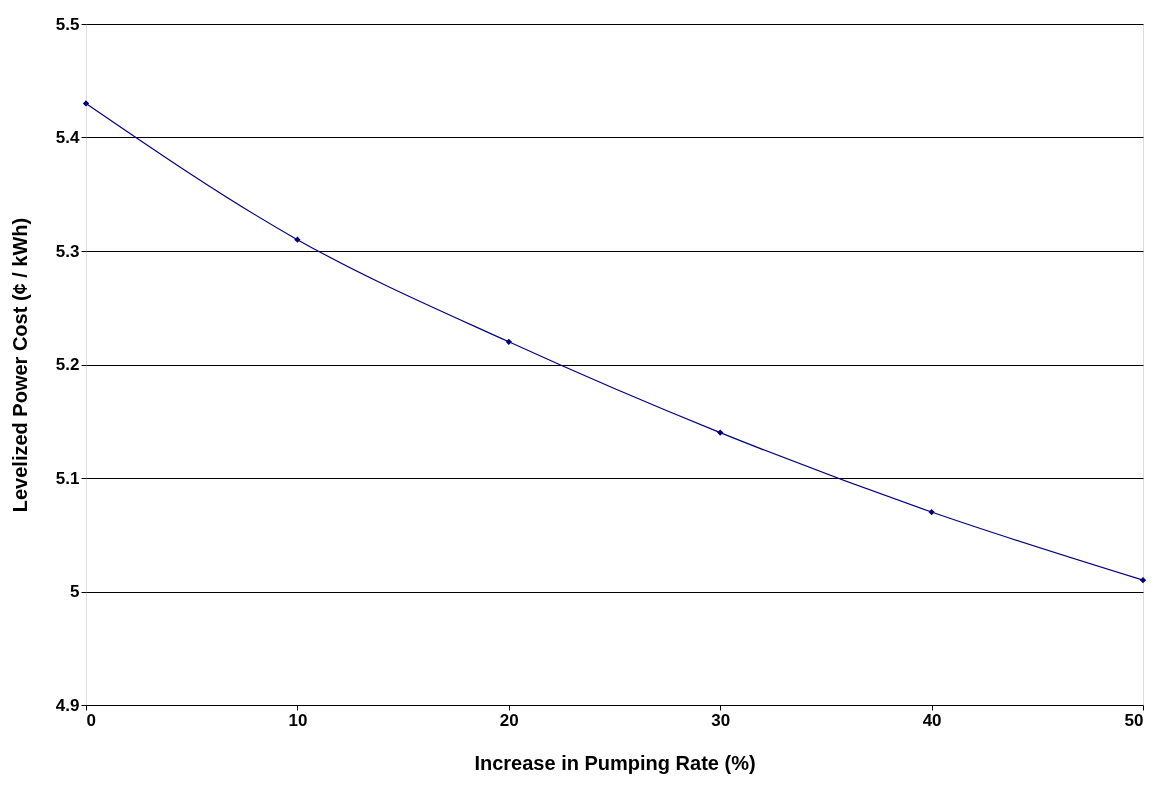  Describe the element at coordinates (932, 720) in the screenshot. I see `x-tick-label: 40` at that location.